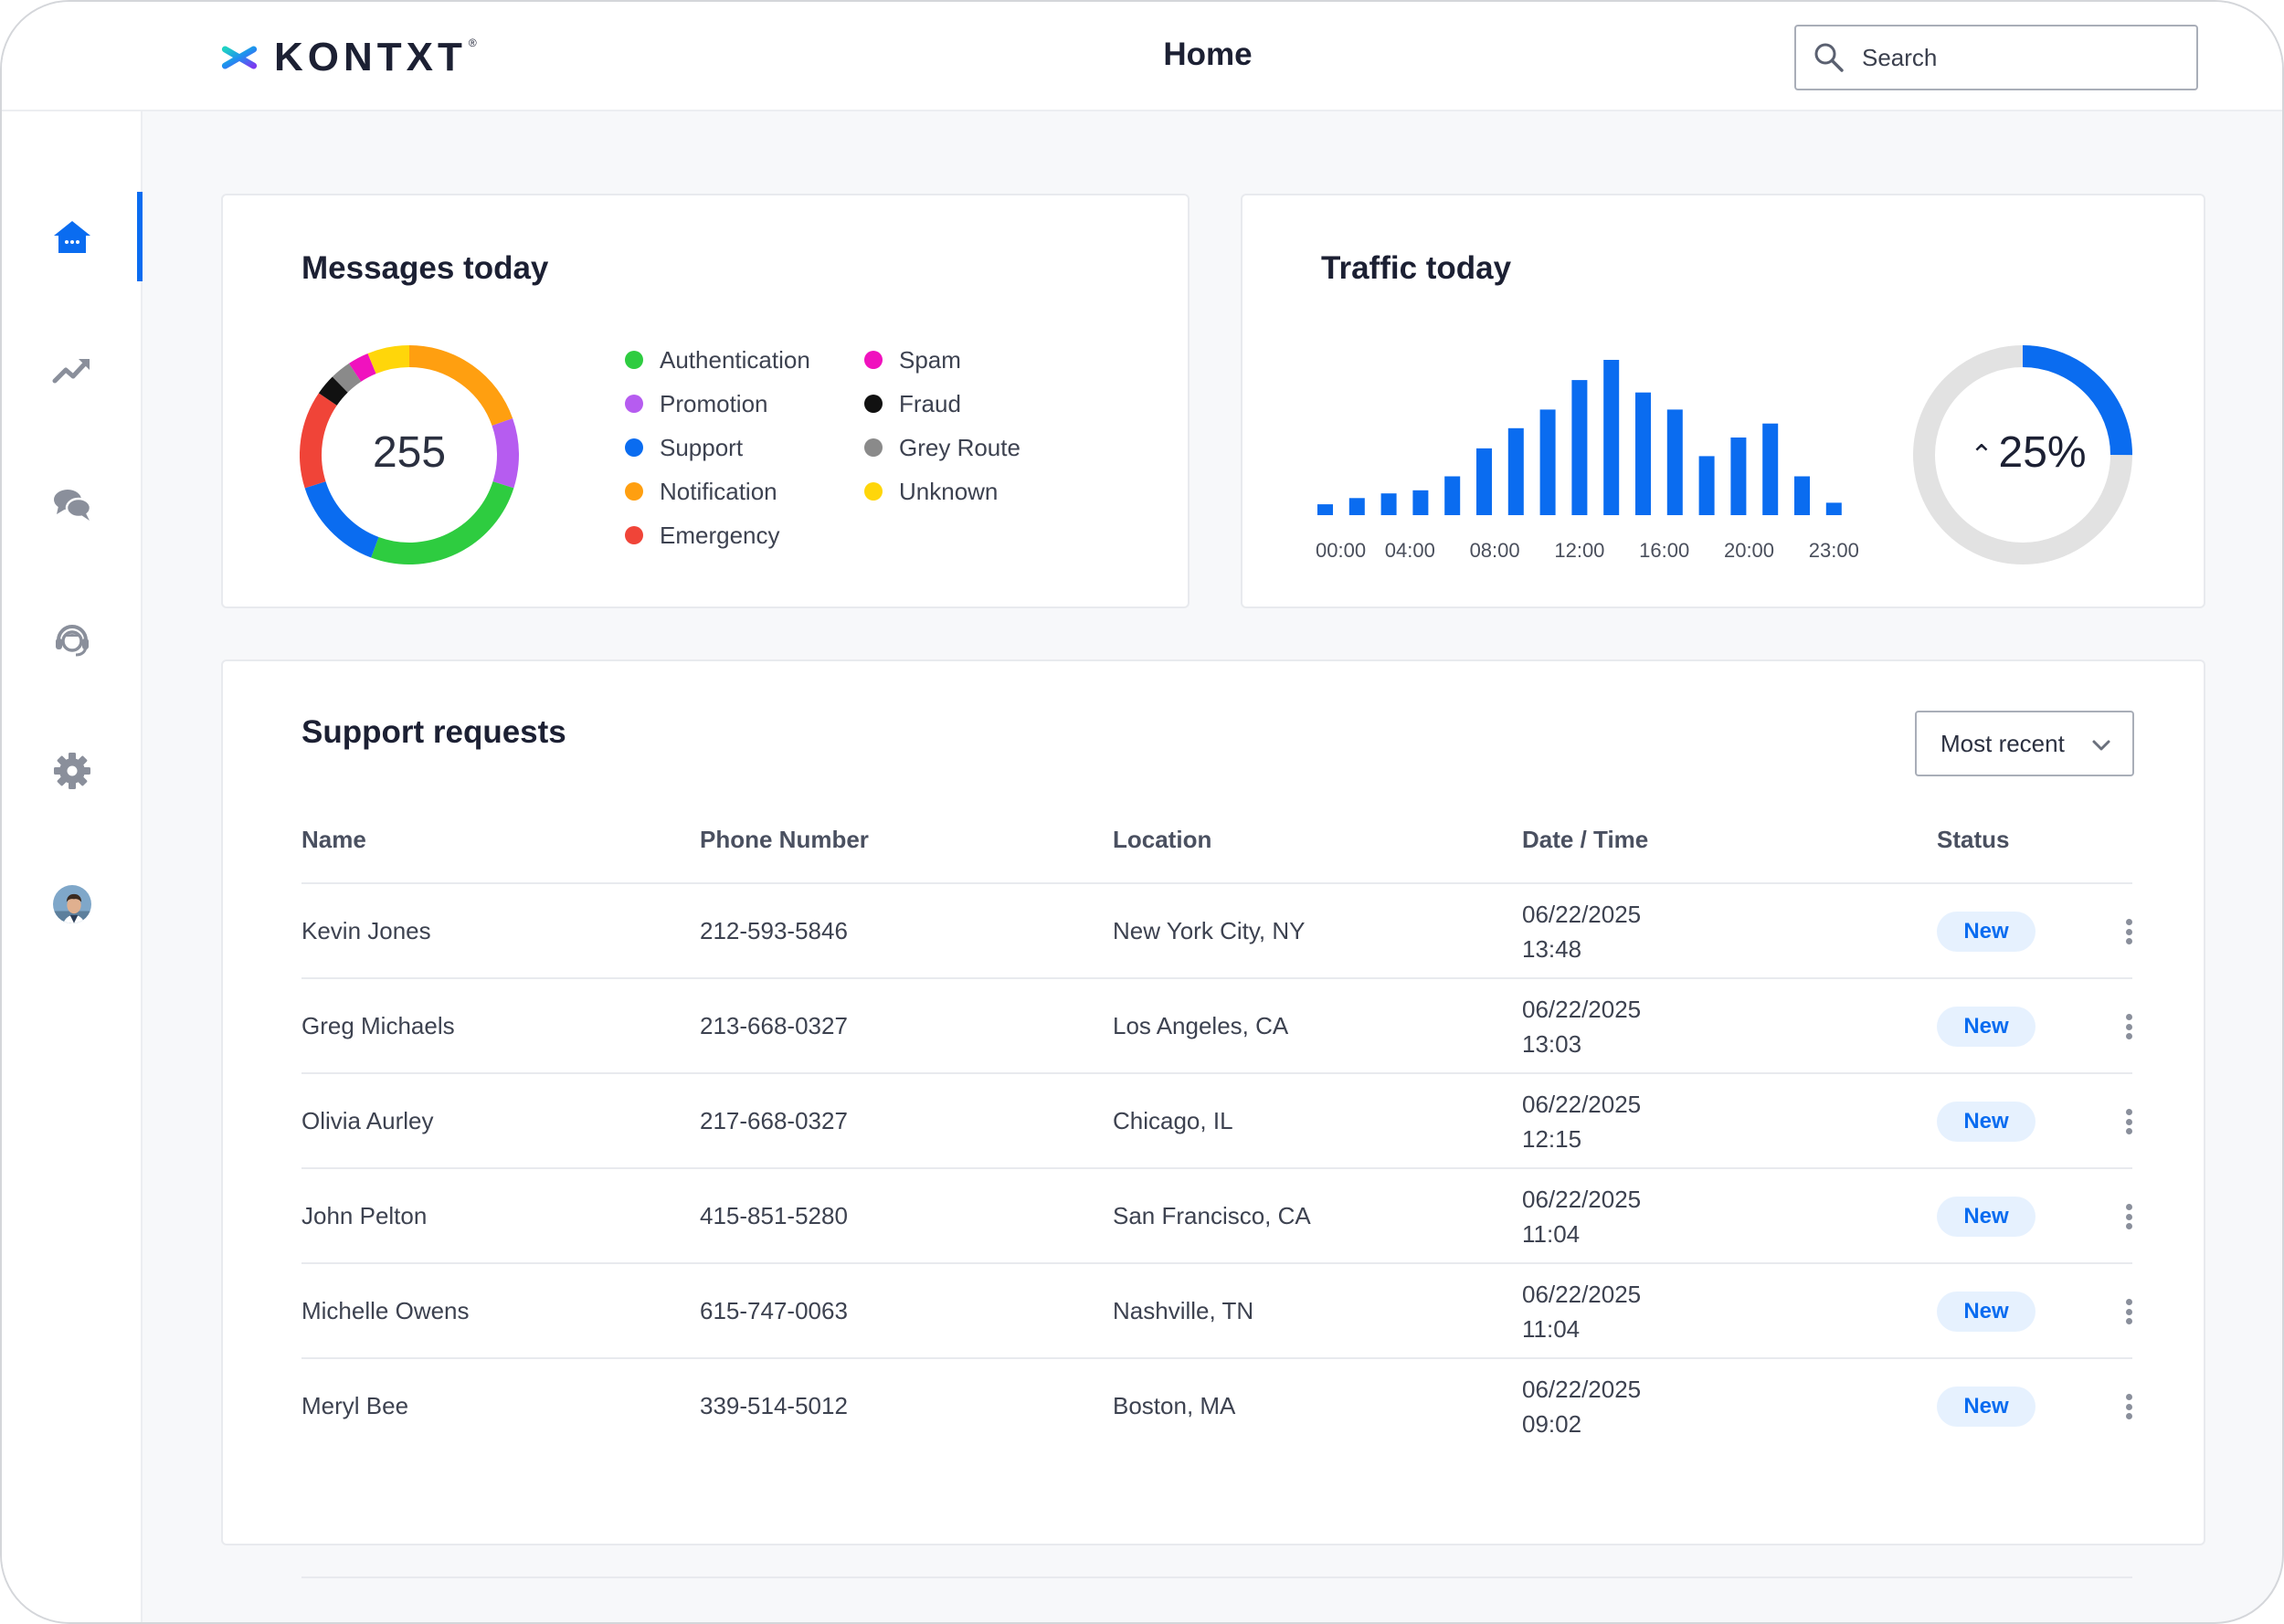  I want to click on sidebar-item-analytics, so click(72, 371).